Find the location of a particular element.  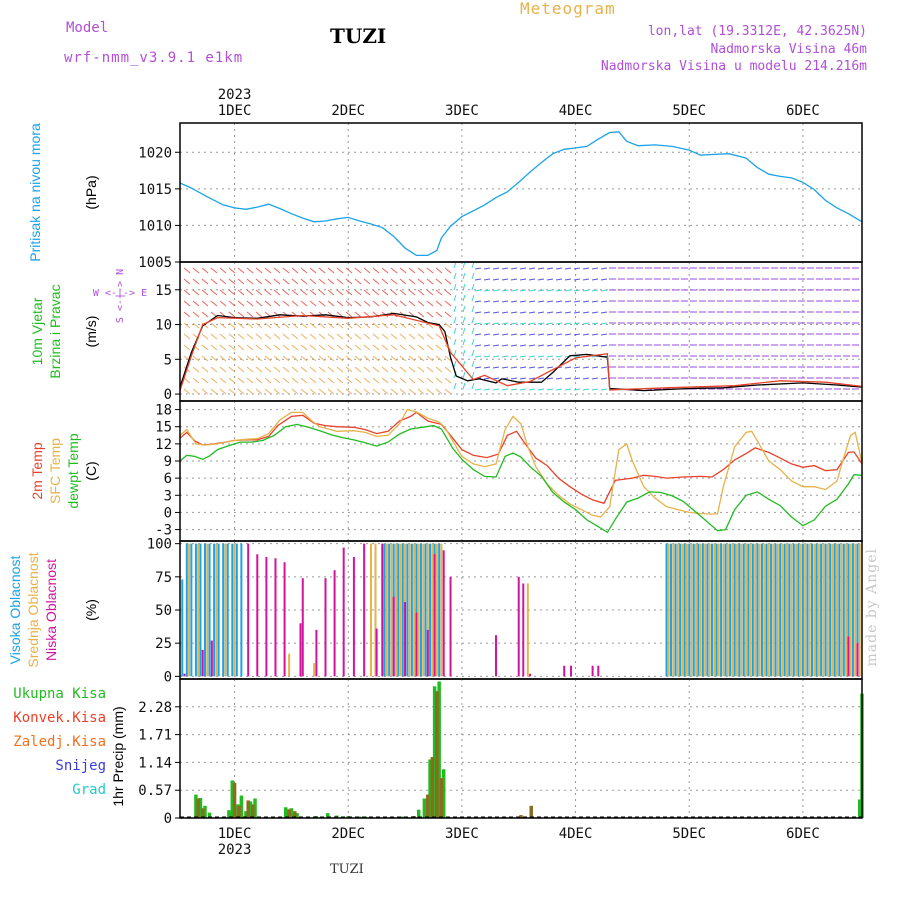

panel-label: Srednja Oblacnost is located at coordinates (33, 609).